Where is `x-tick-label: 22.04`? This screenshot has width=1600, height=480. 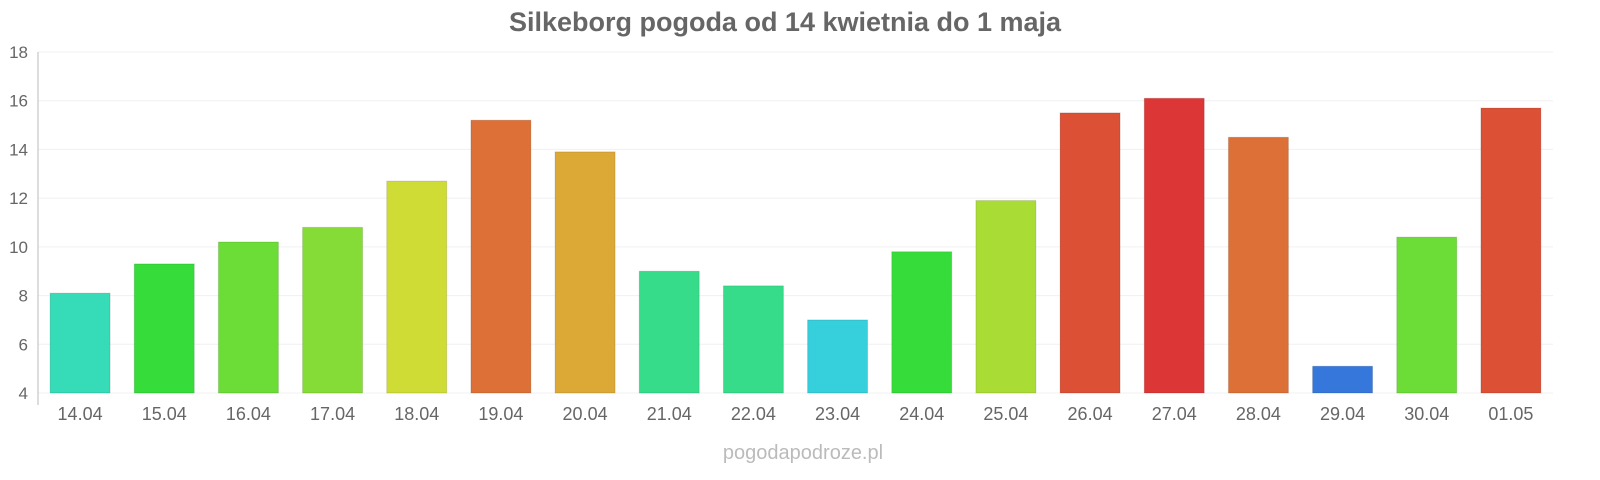 x-tick-label: 22.04 is located at coordinates (753, 414).